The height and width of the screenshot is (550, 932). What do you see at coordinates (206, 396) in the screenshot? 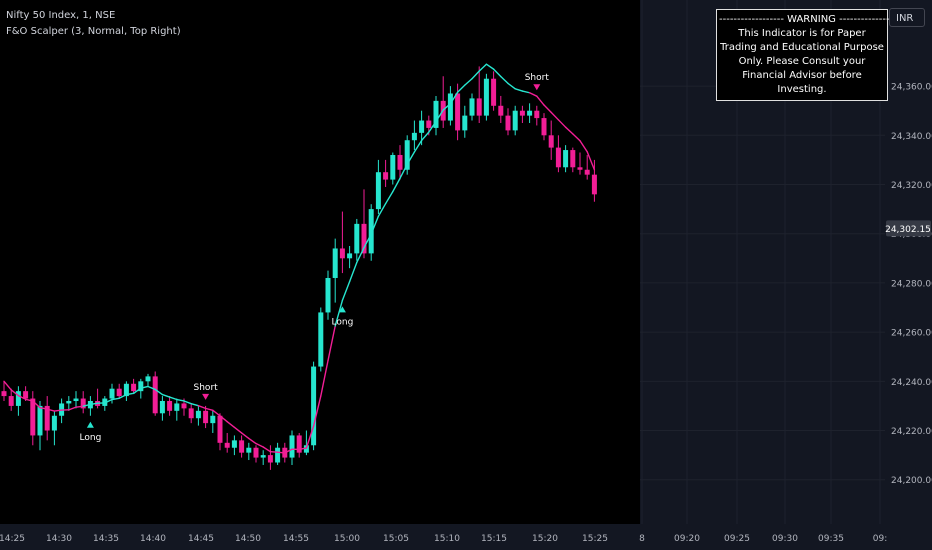
I see `short-signal-arrow` at bounding box center [206, 396].